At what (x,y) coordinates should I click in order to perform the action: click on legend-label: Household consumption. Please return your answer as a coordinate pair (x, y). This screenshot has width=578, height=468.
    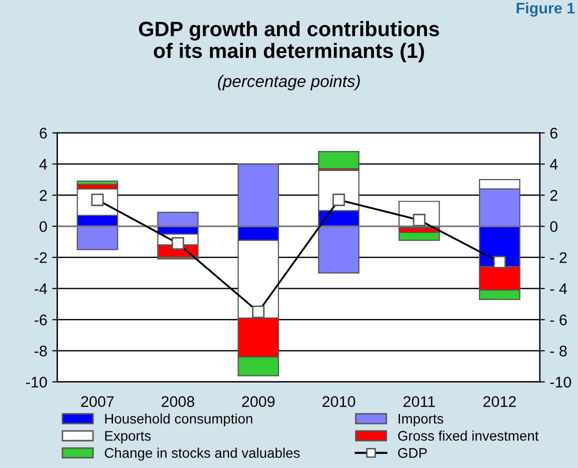
    Looking at the image, I should click on (178, 419).